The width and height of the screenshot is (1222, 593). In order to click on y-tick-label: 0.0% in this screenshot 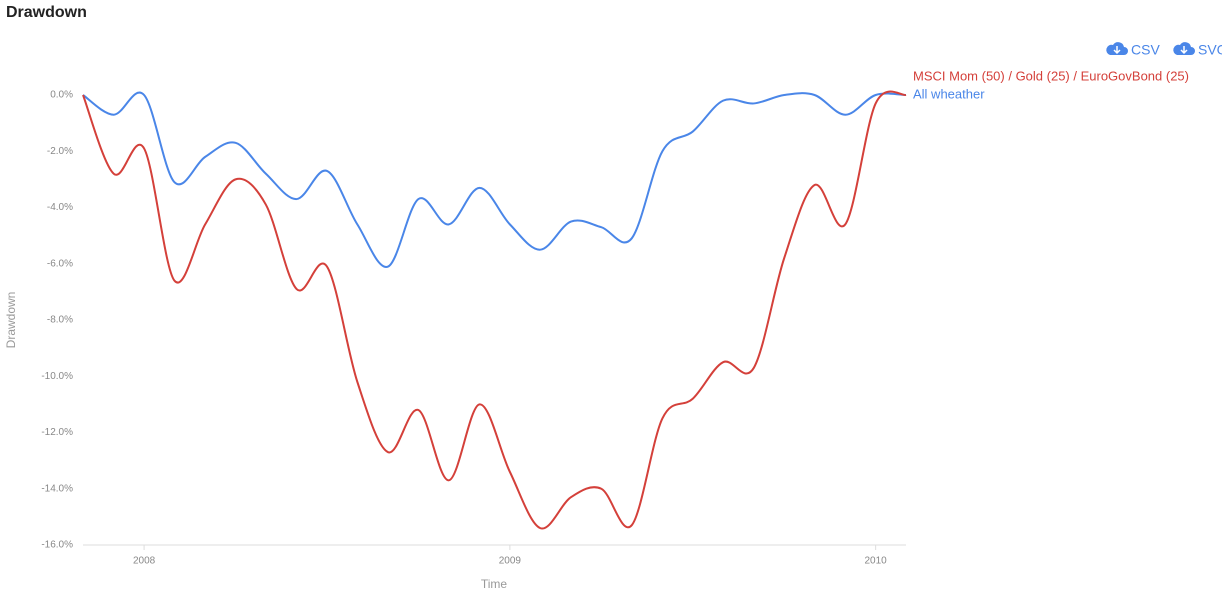, I will do `click(61, 95)`.